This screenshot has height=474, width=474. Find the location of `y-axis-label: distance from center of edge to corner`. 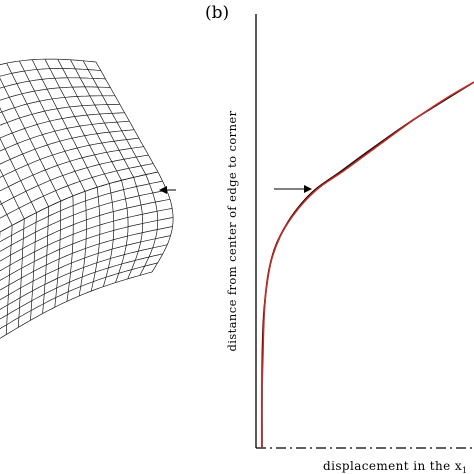

y-axis-label: distance from center of edge to corner is located at coordinates (232, 230).